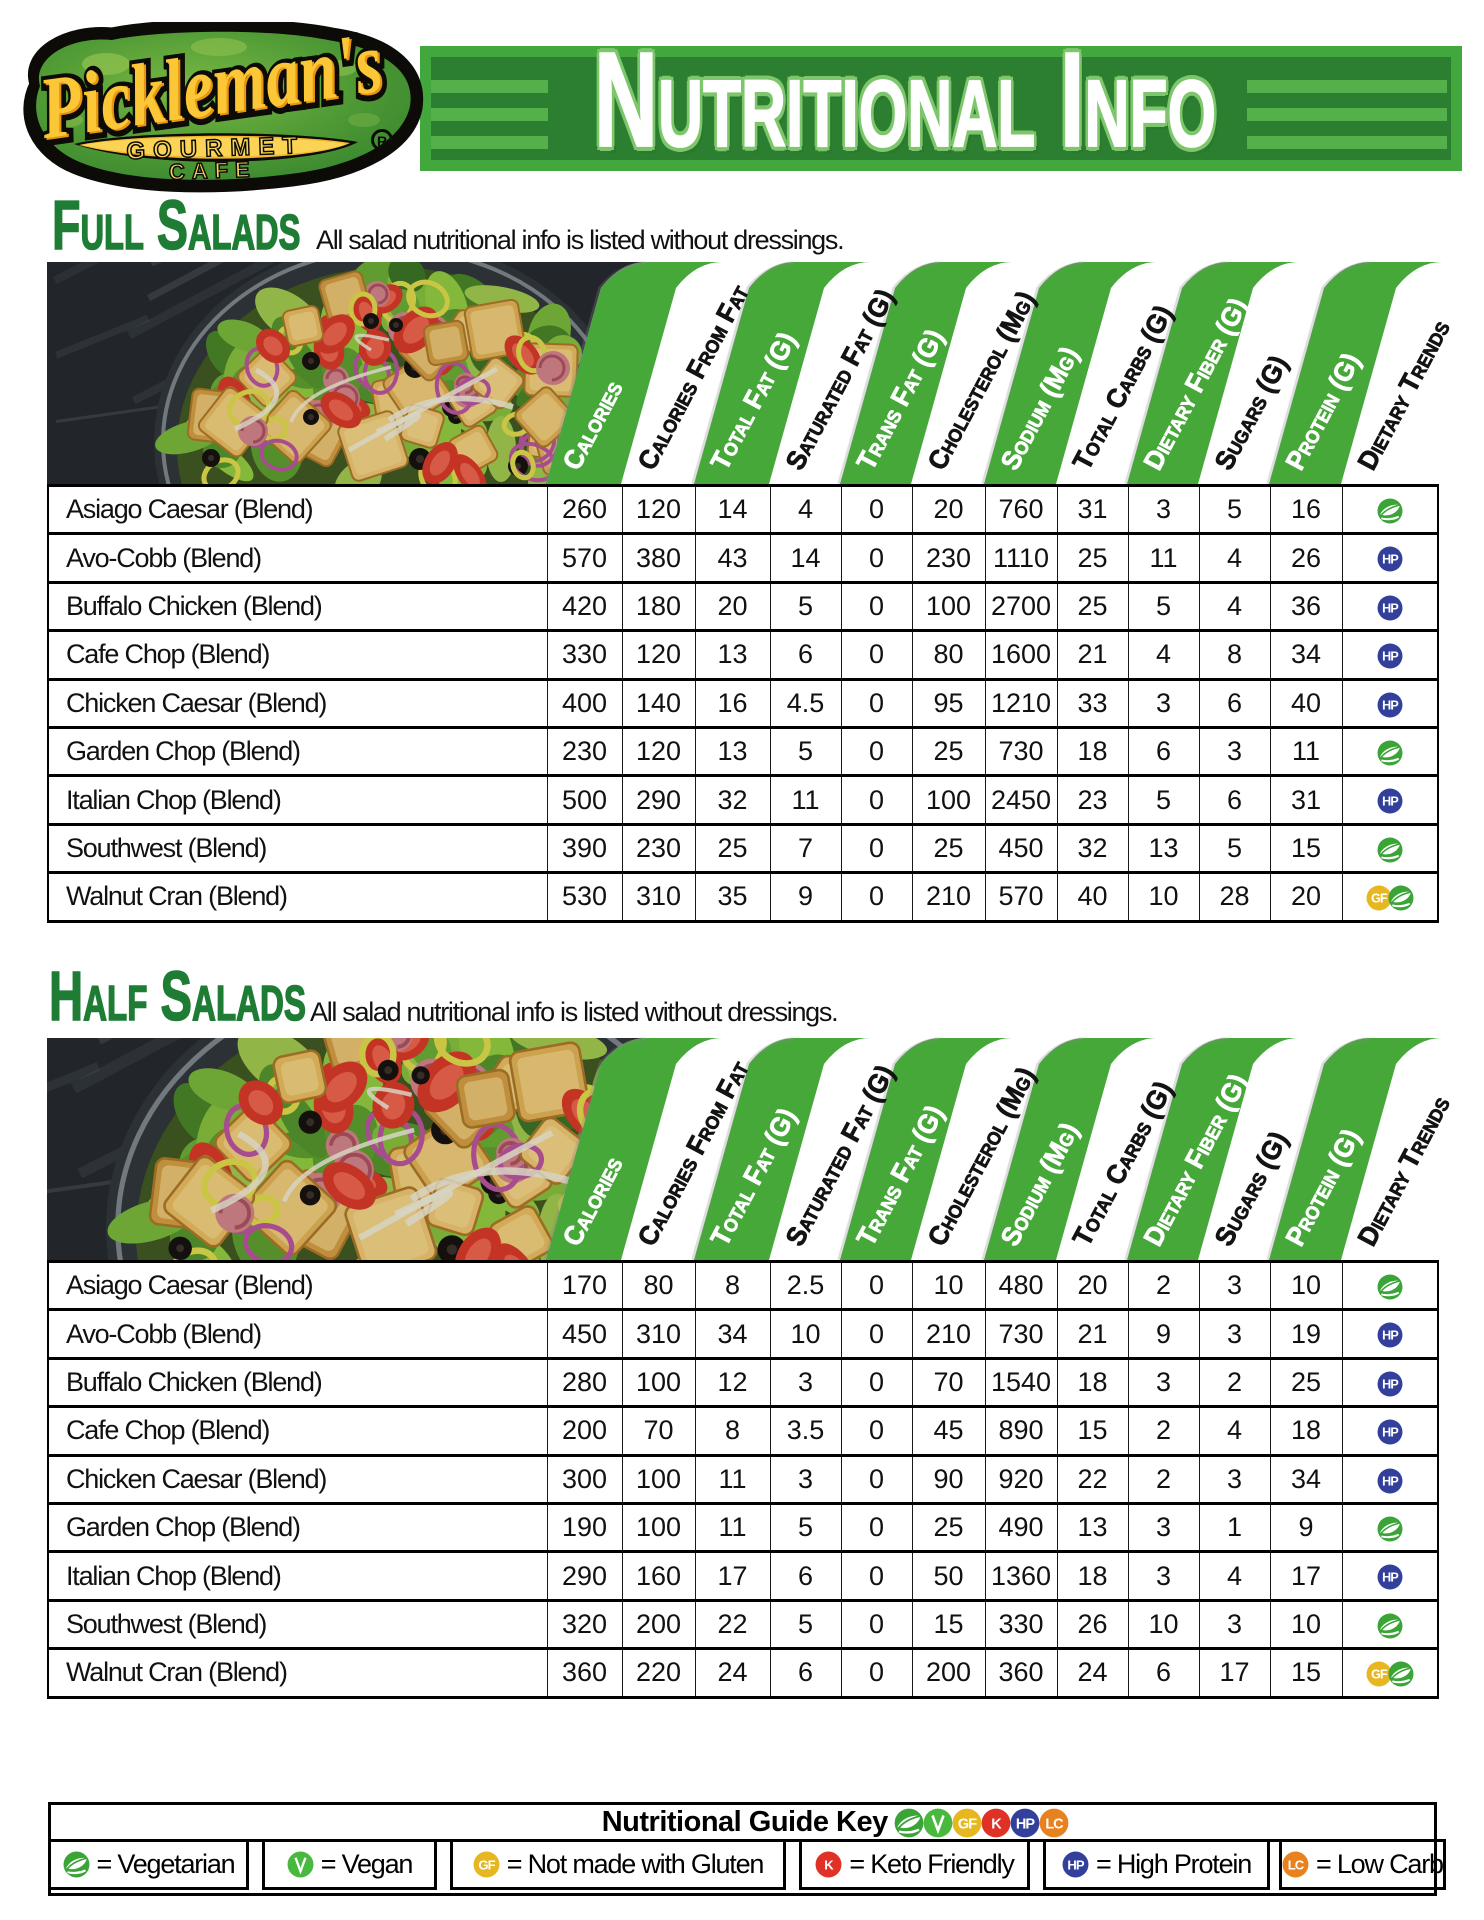 The height and width of the screenshot is (1920, 1484). Describe the element at coordinates (212, 170) in the screenshot. I see `svg-text: CAFE` at that location.